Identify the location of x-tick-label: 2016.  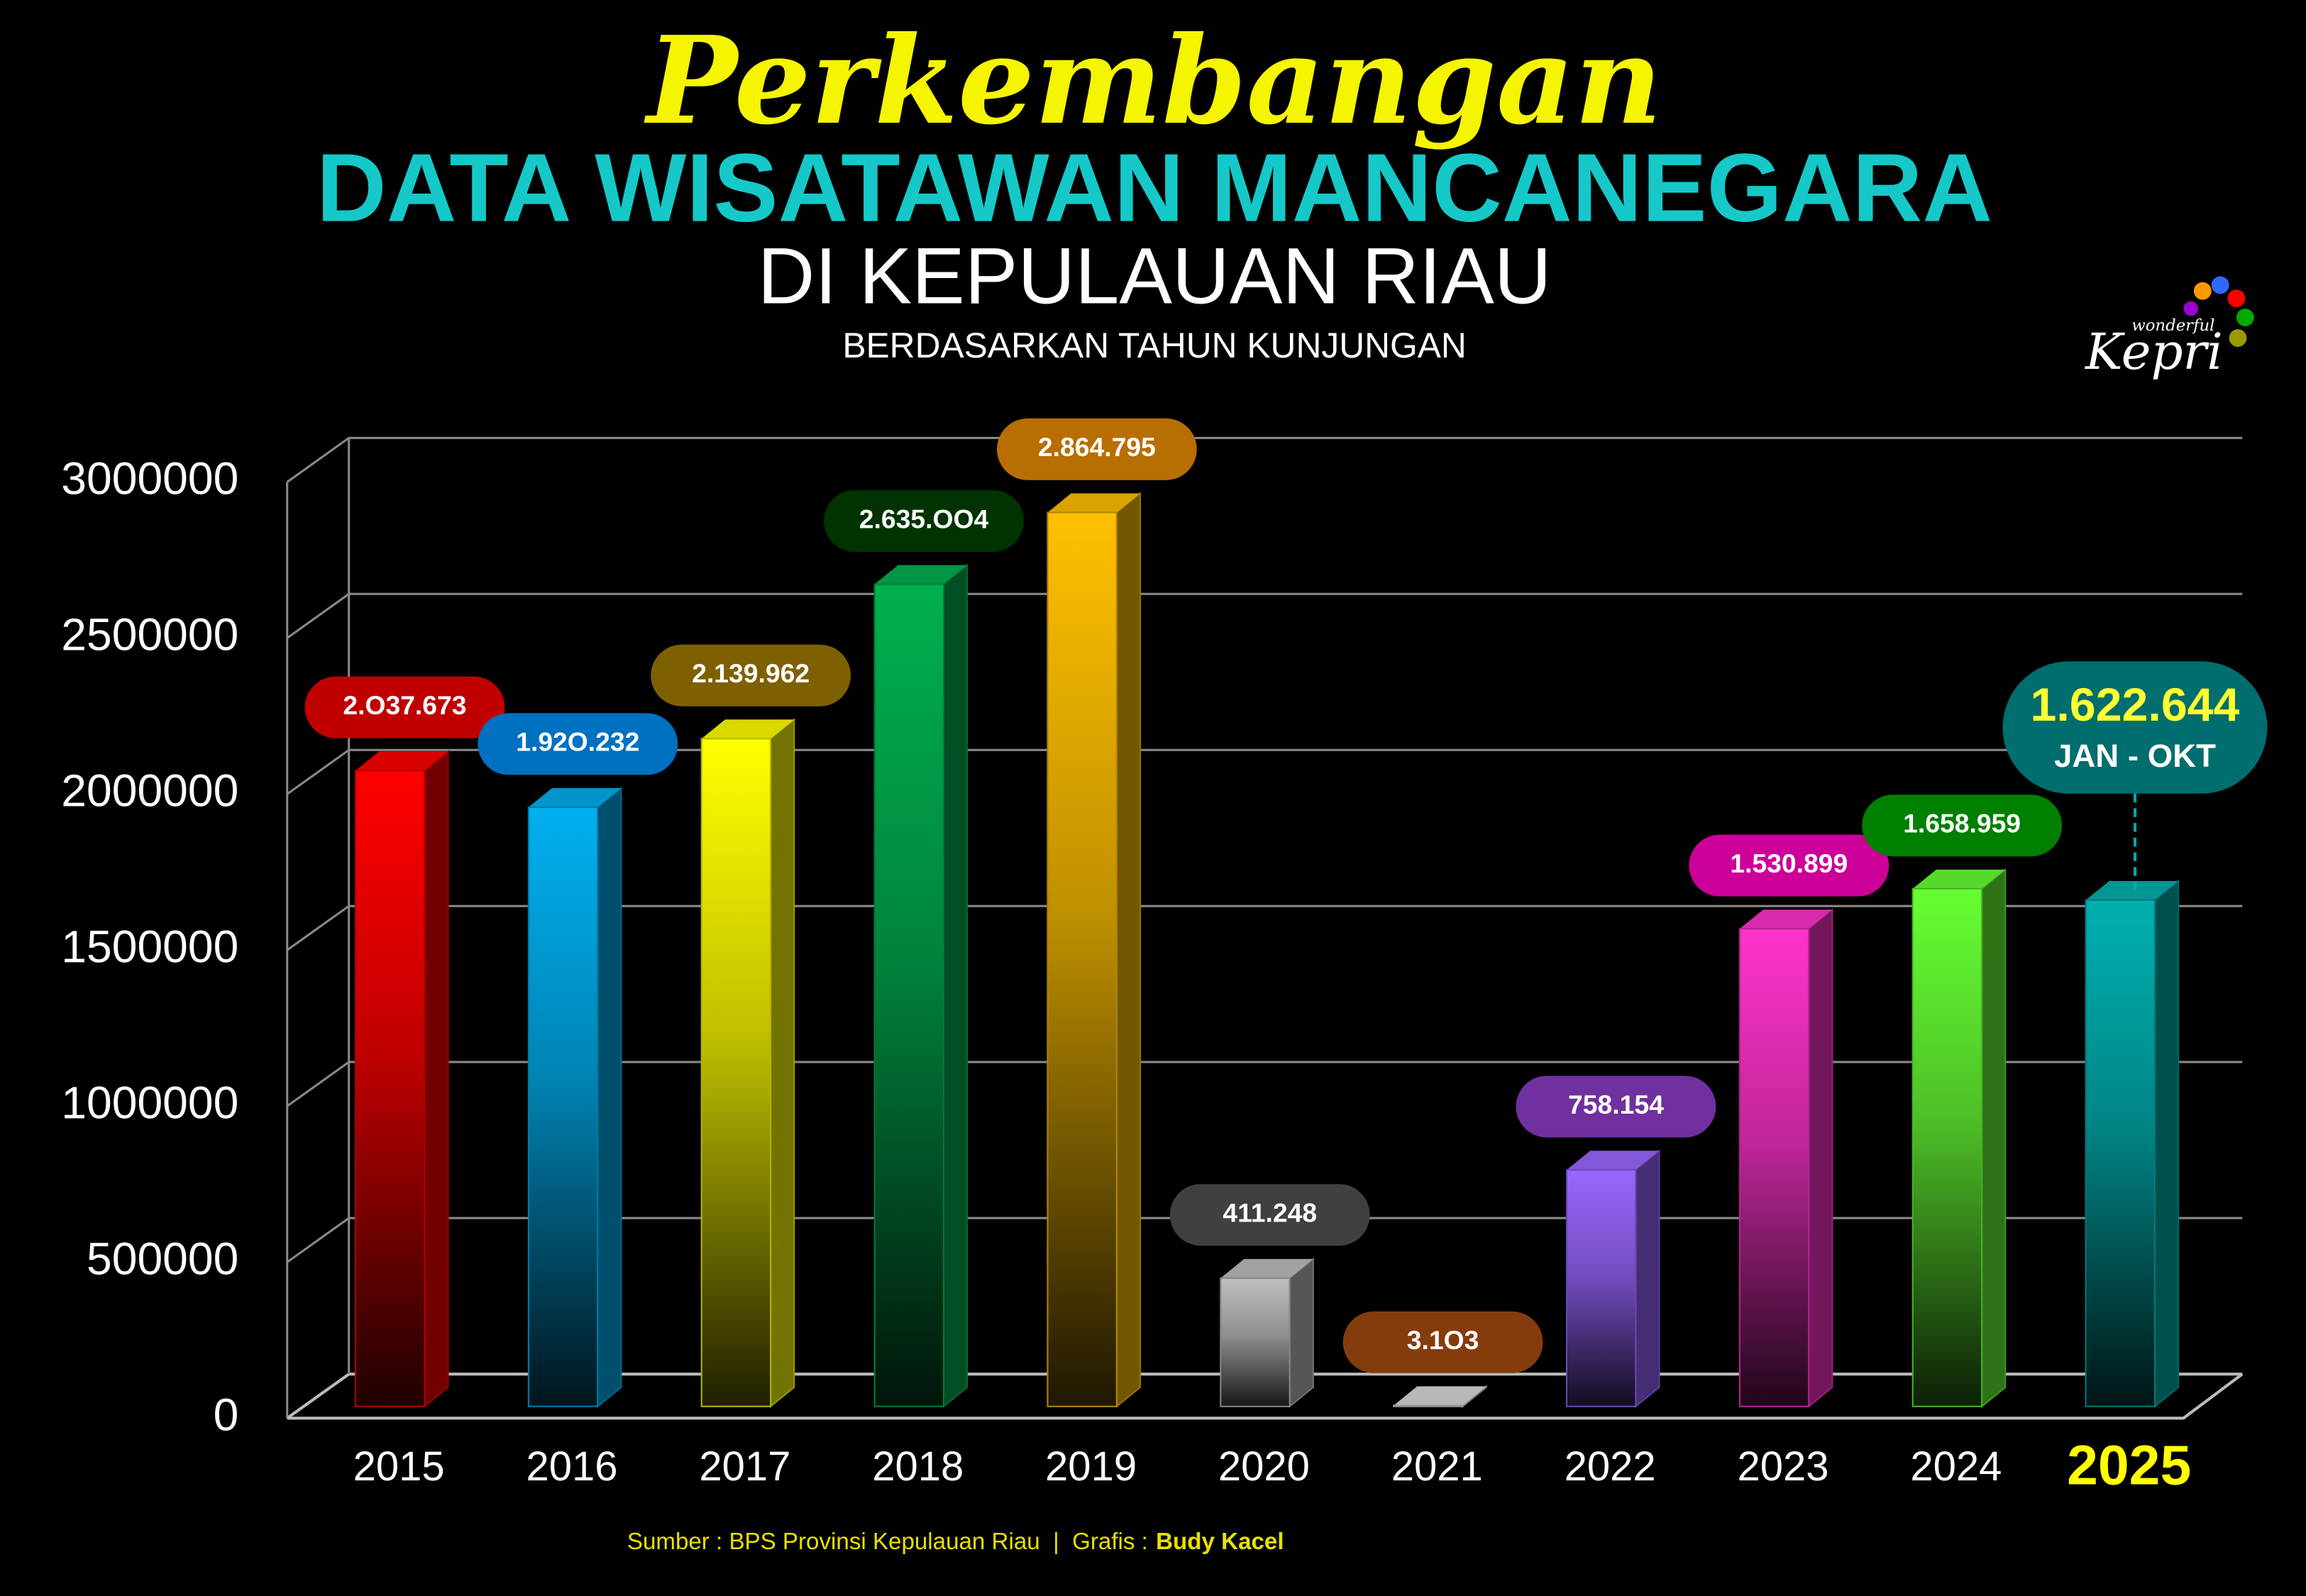
(571, 1466).